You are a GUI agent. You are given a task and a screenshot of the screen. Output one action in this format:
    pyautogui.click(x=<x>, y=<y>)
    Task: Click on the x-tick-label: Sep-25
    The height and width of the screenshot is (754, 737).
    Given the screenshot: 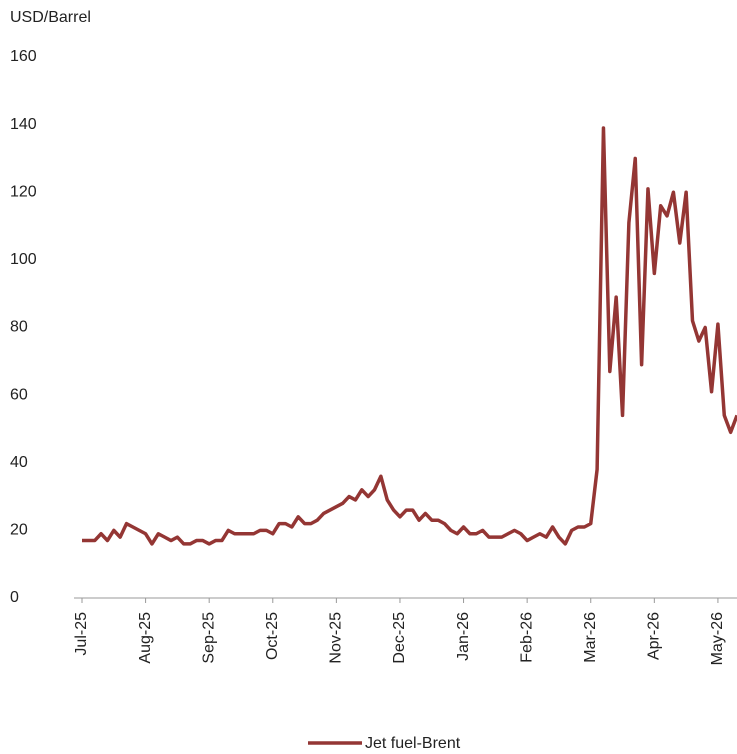 What is the action you would take?
    pyautogui.click(x=208, y=638)
    